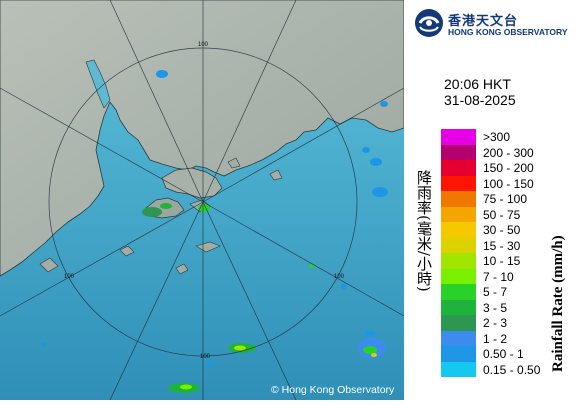  I want to click on legend-label: 75 - 100, so click(505, 199).